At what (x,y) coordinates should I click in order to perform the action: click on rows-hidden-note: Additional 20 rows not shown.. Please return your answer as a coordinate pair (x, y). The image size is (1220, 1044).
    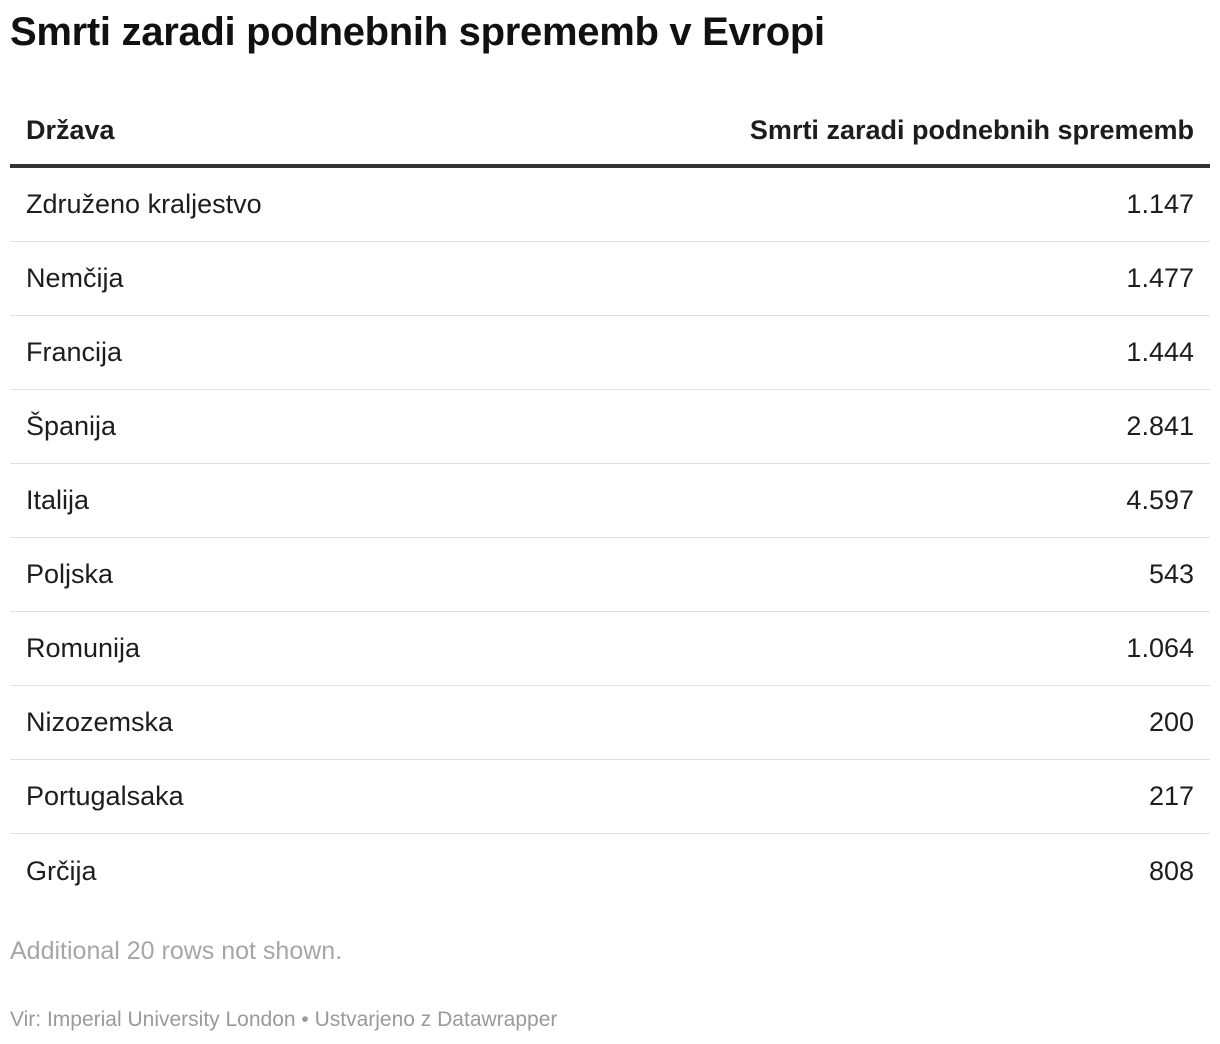
    Looking at the image, I should click on (176, 951).